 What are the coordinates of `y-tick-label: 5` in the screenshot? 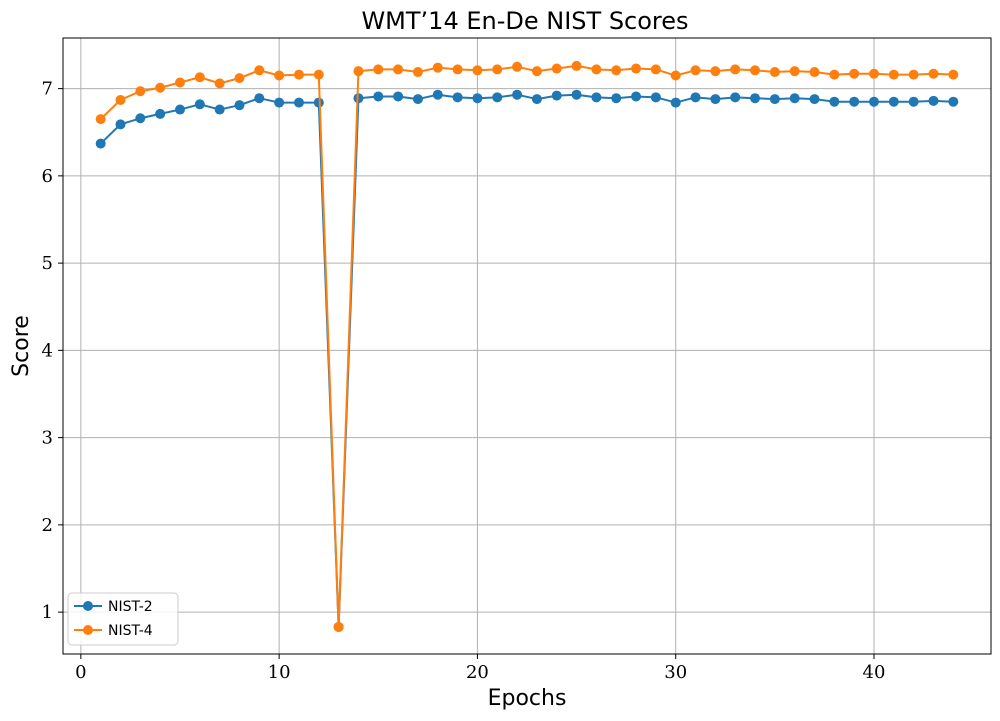 It's located at (47, 263).